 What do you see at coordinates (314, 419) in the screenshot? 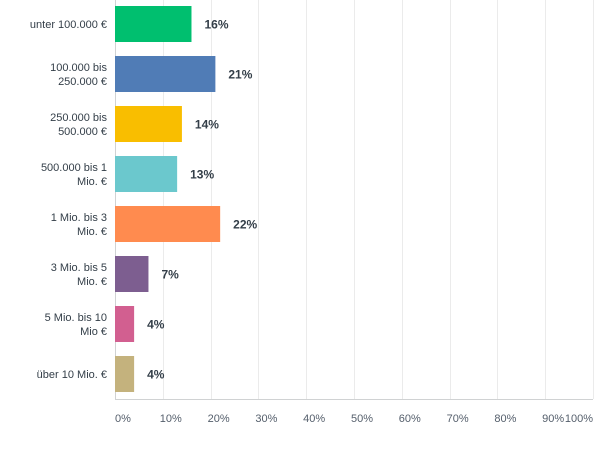
I see `x-tick-label: 40%` at bounding box center [314, 419].